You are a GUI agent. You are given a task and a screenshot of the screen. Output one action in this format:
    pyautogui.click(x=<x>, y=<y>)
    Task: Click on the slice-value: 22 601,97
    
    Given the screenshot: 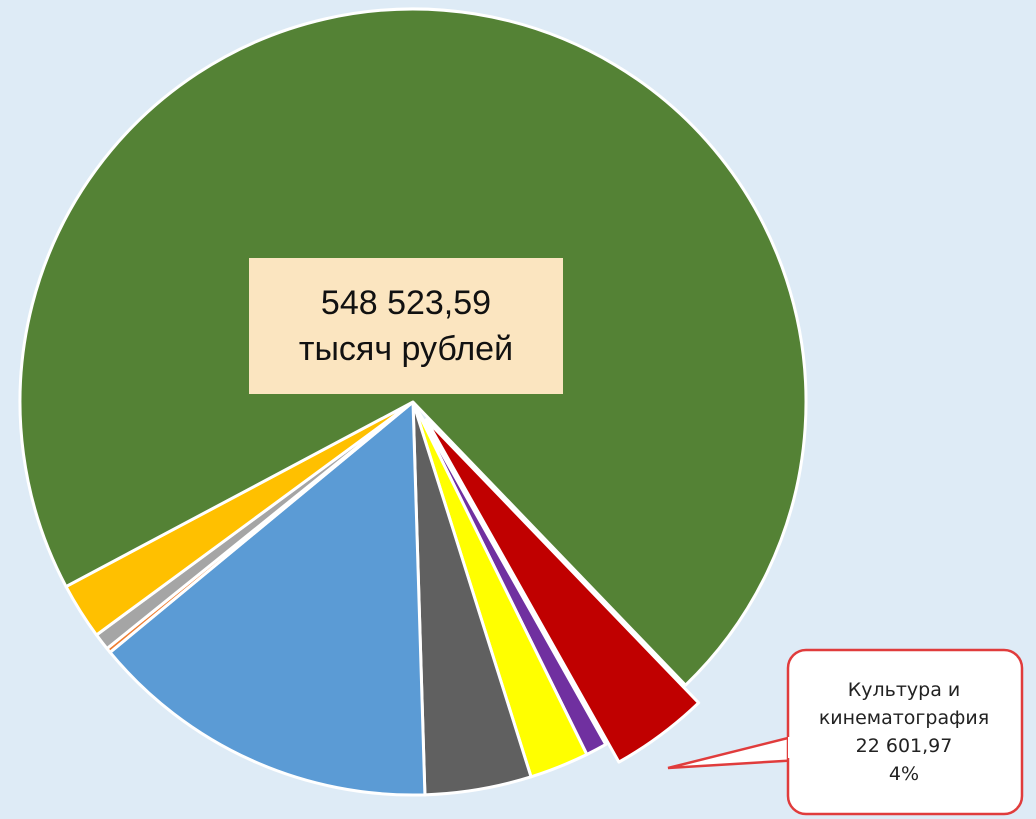 What is the action you would take?
    pyautogui.click(x=904, y=746)
    